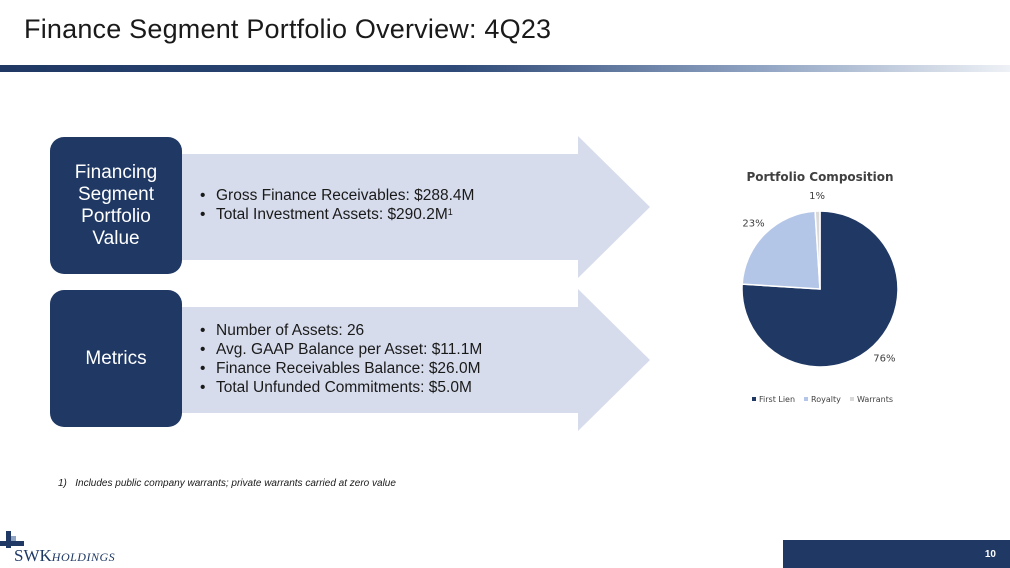  I want to click on logo-text: SWKHOLDINGS, so click(64, 556).